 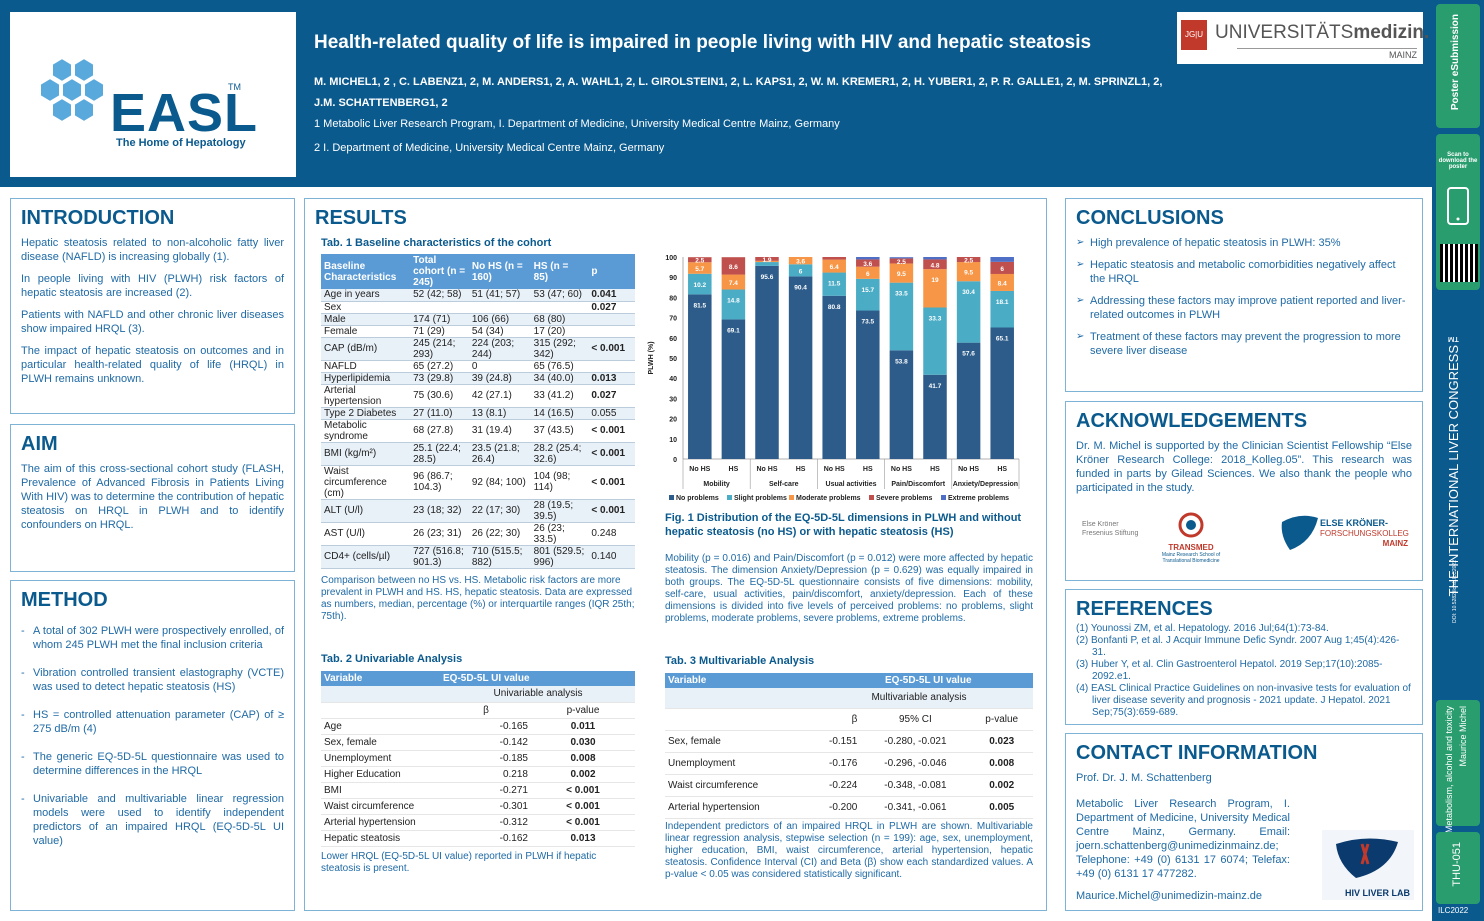 What do you see at coordinates (439, 454) in the screenshot?
I see `table-cell: 25.1 (22.4; 28.5)` at bounding box center [439, 454].